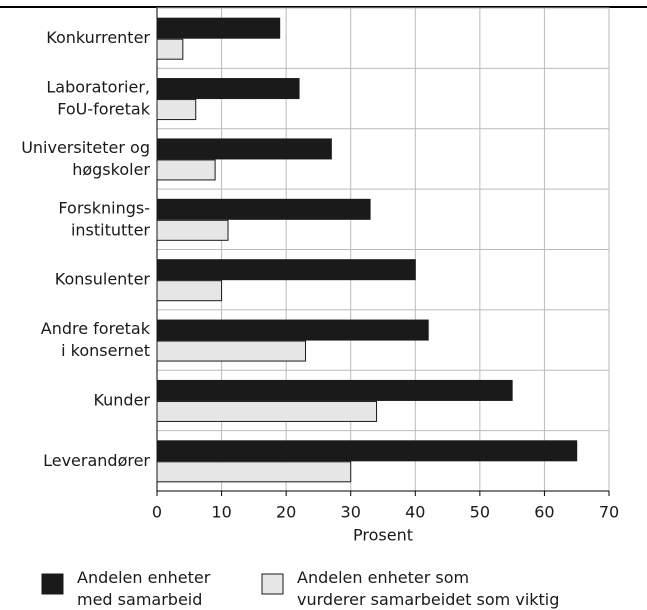 The image size is (647, 610). What do you see at coordinates (351, 512) in the screenshot?
I see `x-tick-label: 30` at bounding box center [351, 512].